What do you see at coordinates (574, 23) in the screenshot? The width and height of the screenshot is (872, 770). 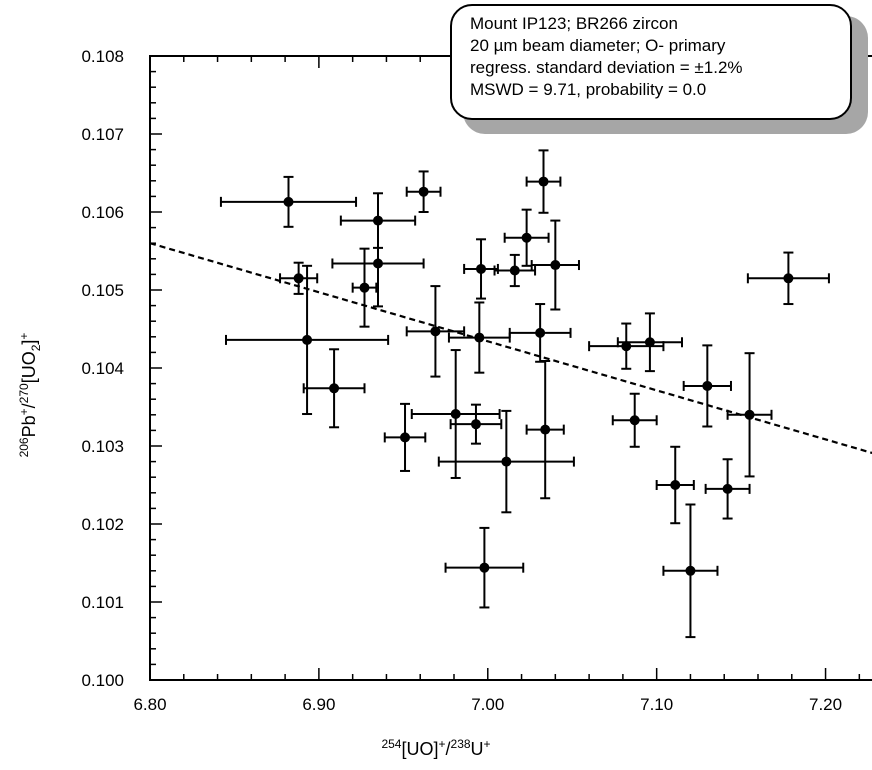 I see `annotation-line-1: Mount IP123; BR266 zircon` at bounding box center [574, 23].